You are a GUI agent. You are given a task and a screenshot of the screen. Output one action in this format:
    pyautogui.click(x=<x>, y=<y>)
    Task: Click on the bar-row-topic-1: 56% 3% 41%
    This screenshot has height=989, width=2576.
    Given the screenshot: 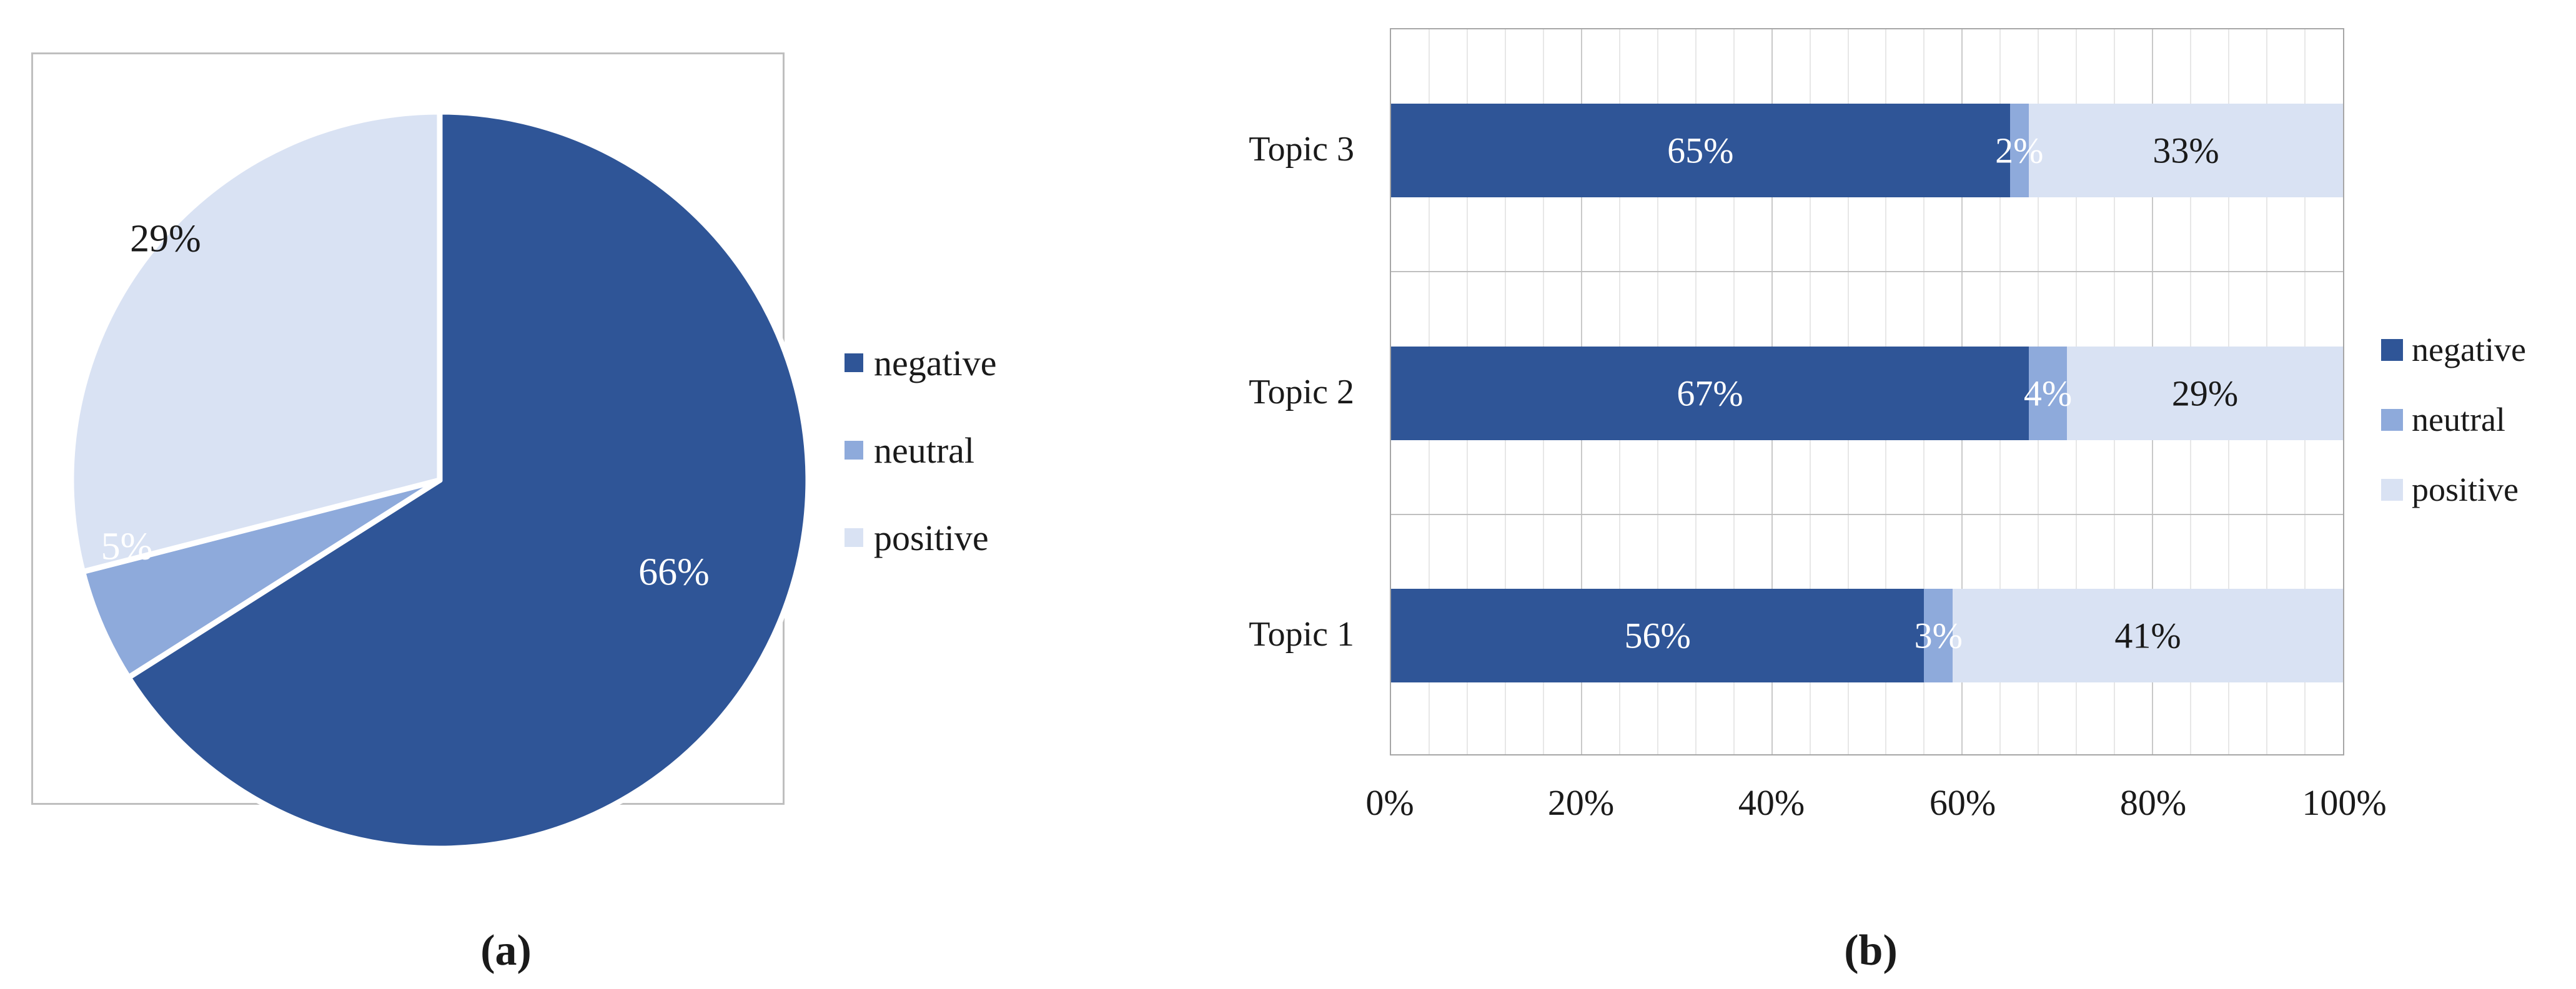 What is the action you would take?
    pyautogui.click(x=1867, y=635)
    